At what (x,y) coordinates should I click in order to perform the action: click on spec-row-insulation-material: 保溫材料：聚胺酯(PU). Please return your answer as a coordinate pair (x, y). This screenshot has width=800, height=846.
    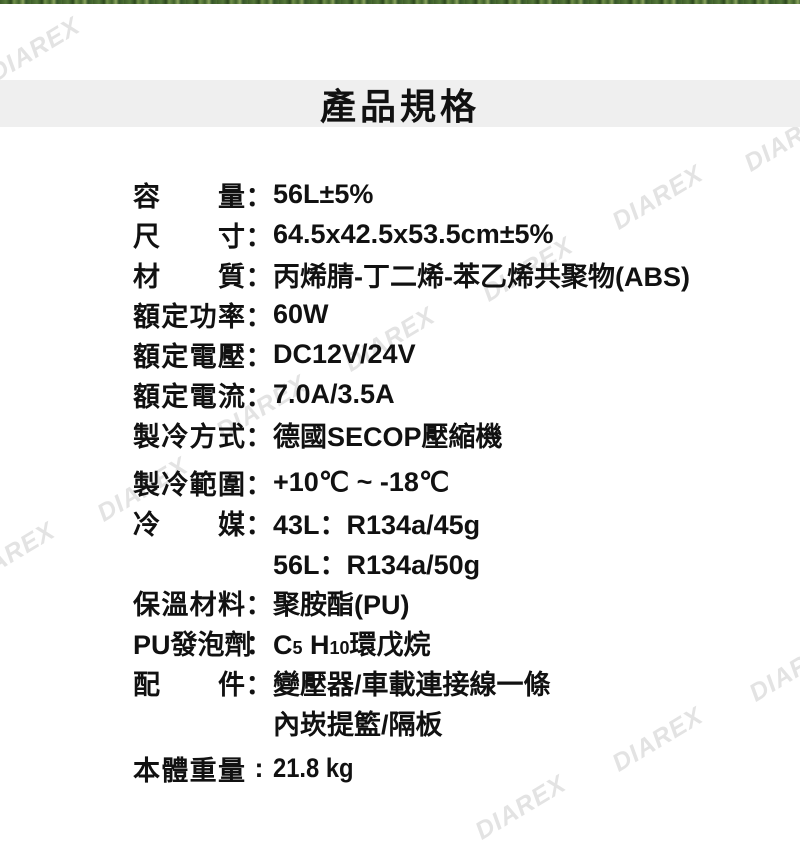
    Looking at the image, I should click on (463, 602).